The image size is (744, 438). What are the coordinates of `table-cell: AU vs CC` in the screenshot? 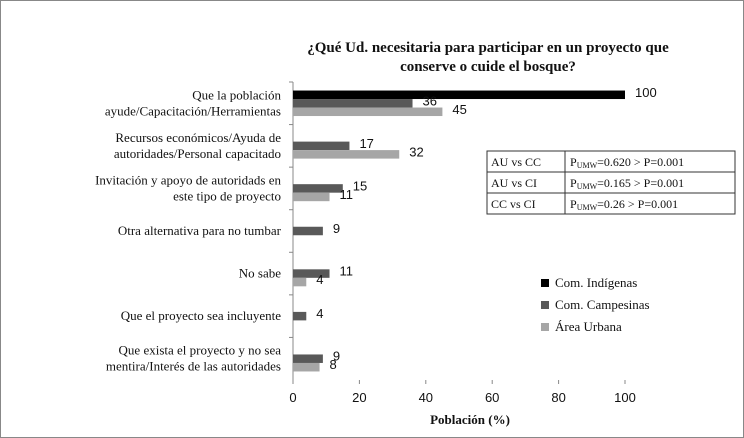 It's located at (516, 162).